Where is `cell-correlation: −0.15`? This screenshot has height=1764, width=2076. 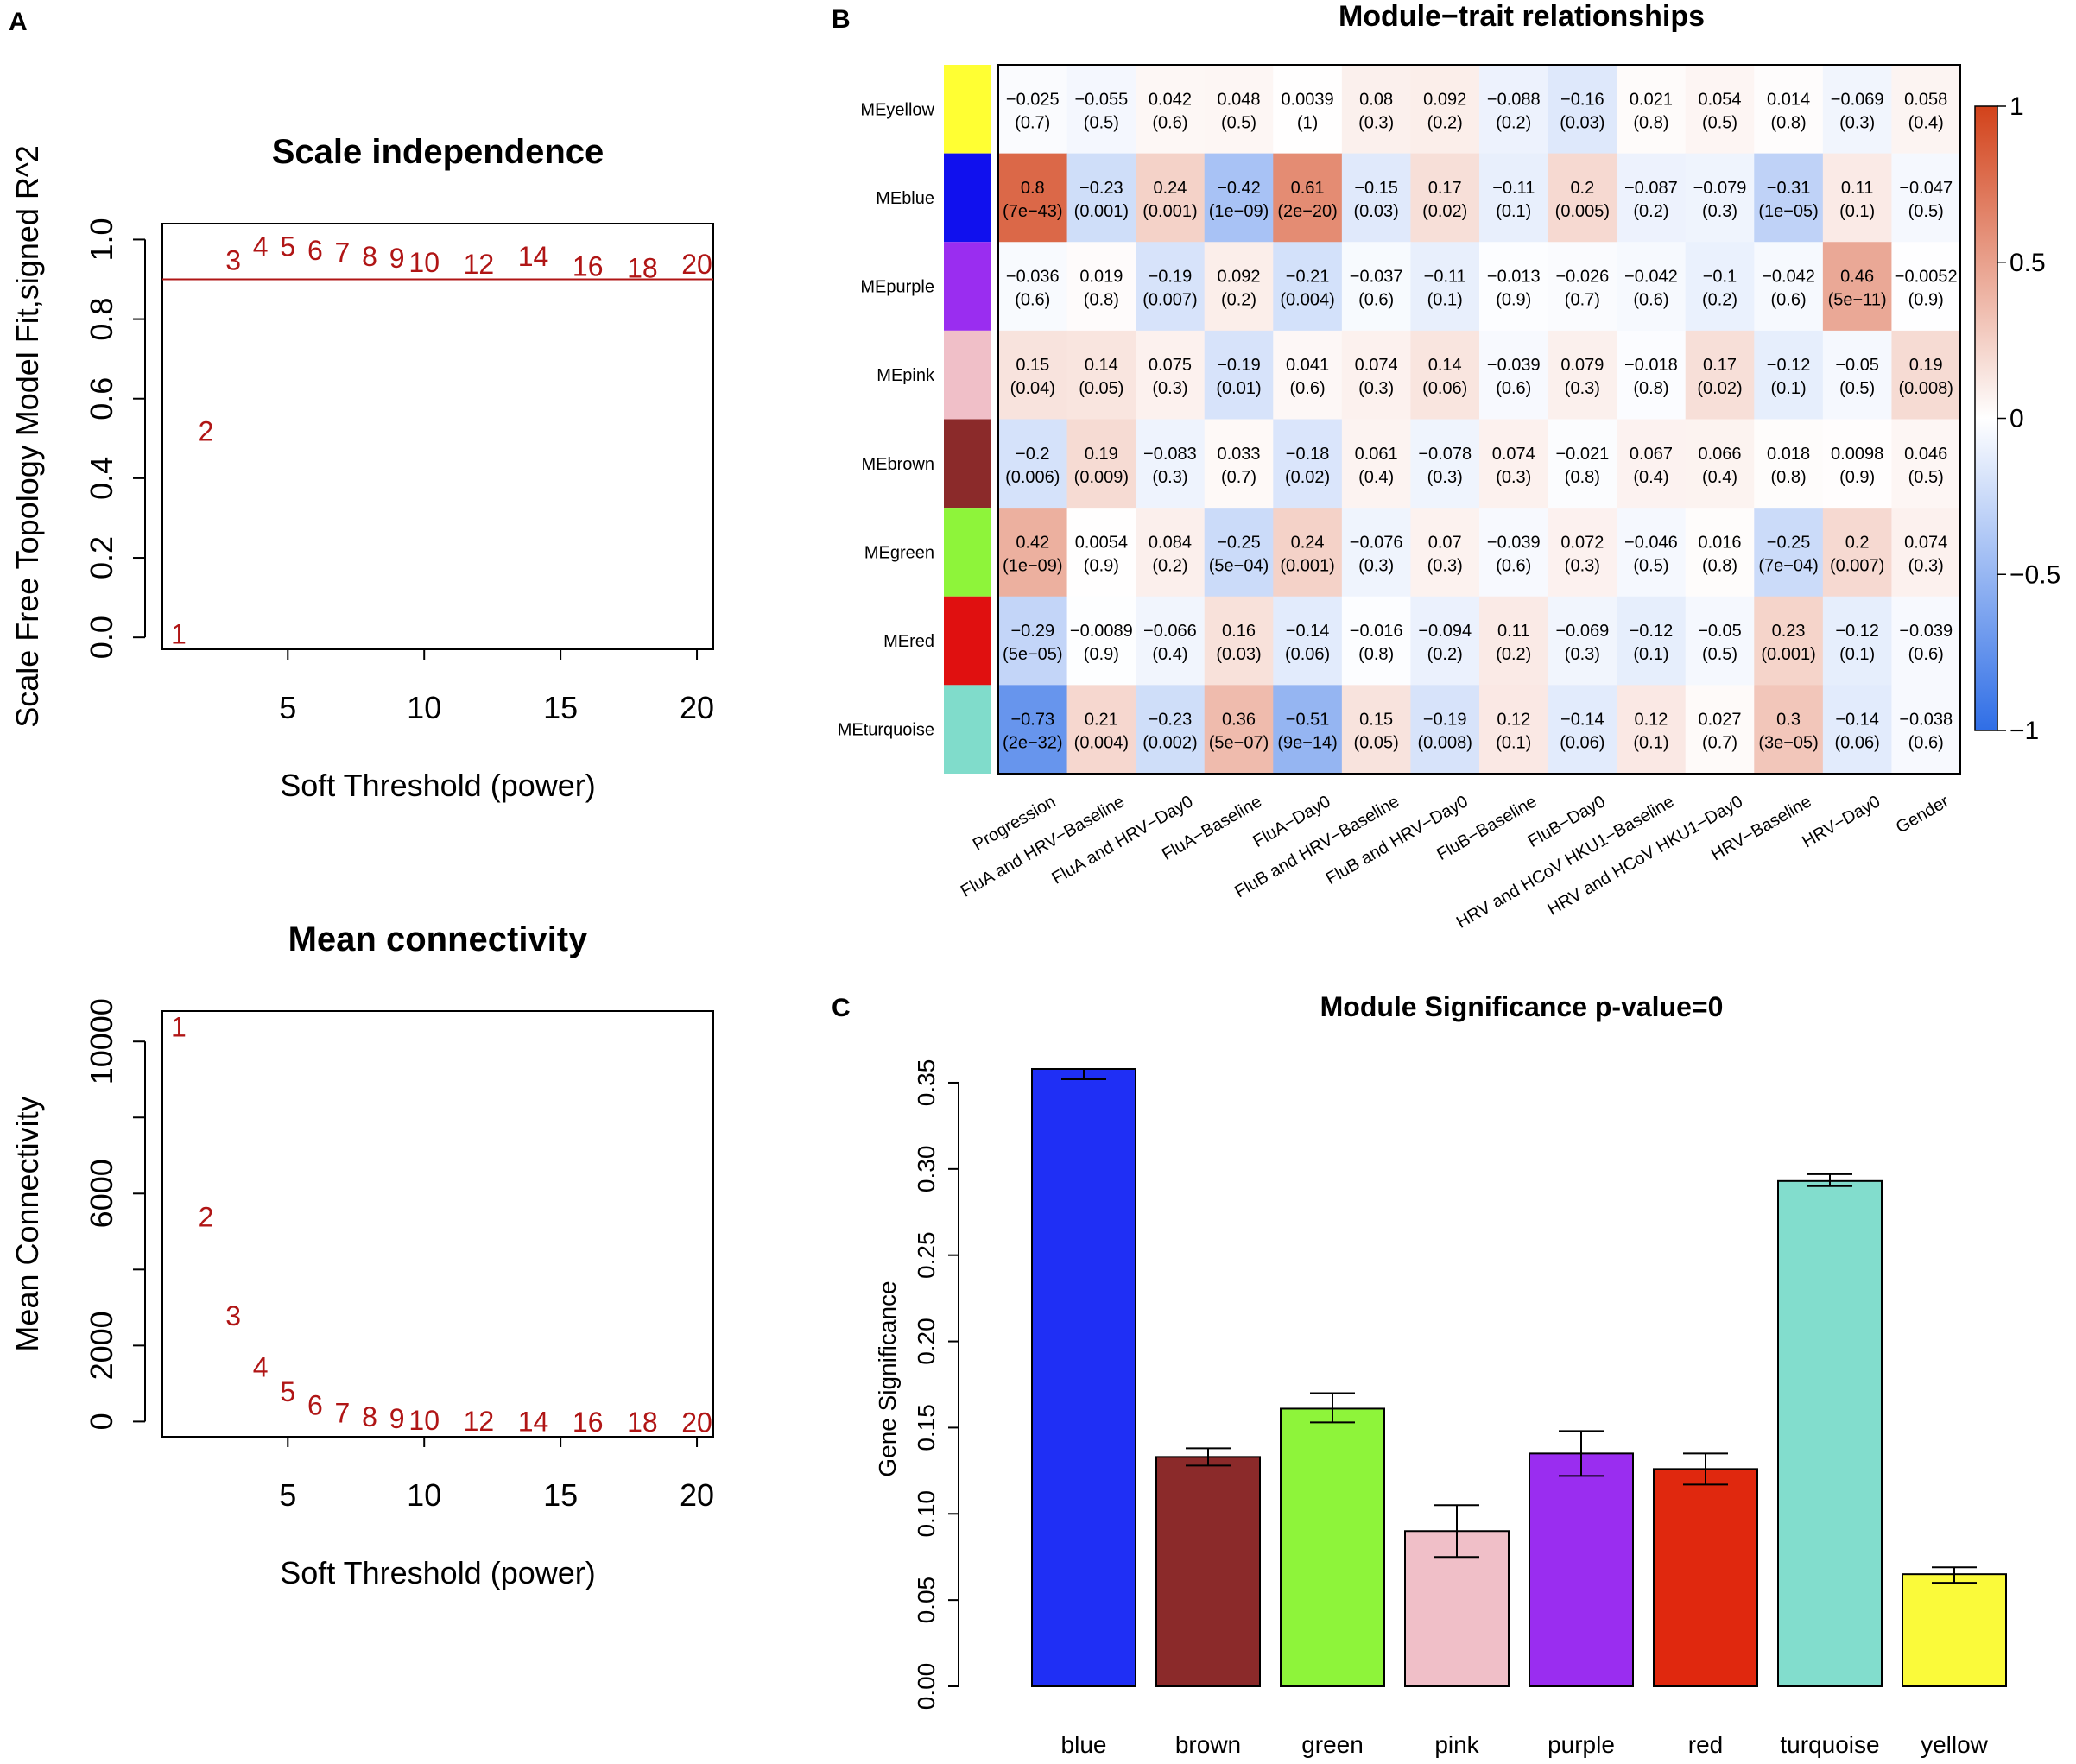 cell-correlation: −0.15 is located at coordinates (1376, 189).